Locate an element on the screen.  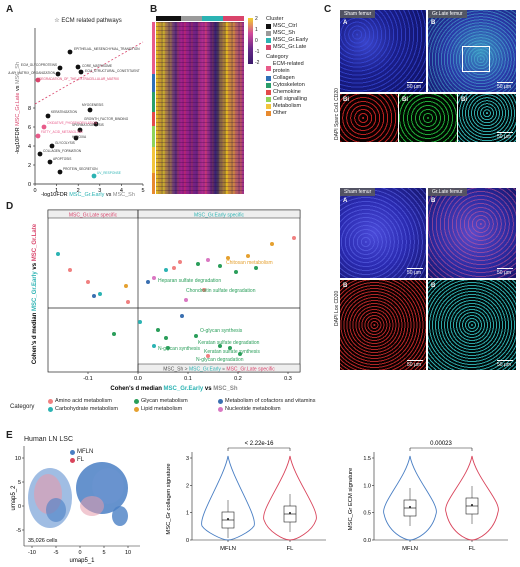
panel-label-c: C is located at coordinates (328, 9).